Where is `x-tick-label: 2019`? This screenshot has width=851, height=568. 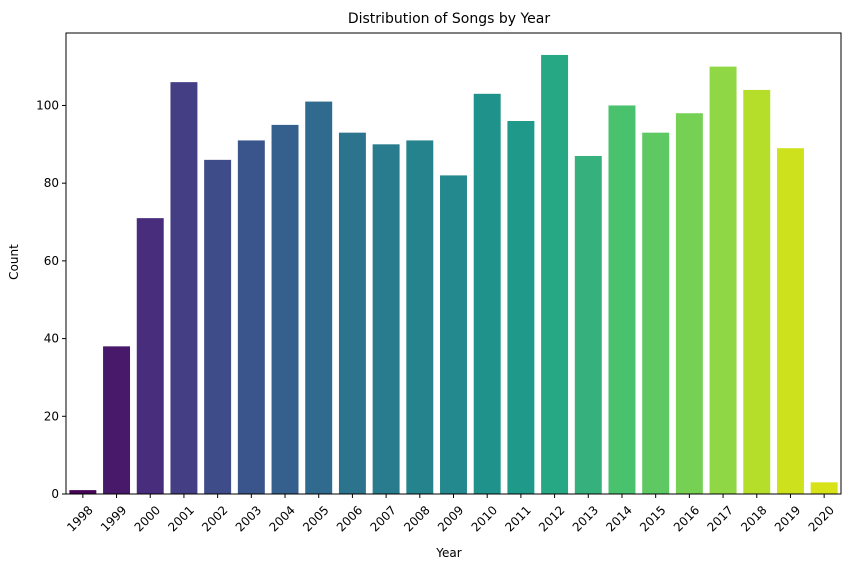 x-tick-label: 2019 is located at coordinates (787, 518).